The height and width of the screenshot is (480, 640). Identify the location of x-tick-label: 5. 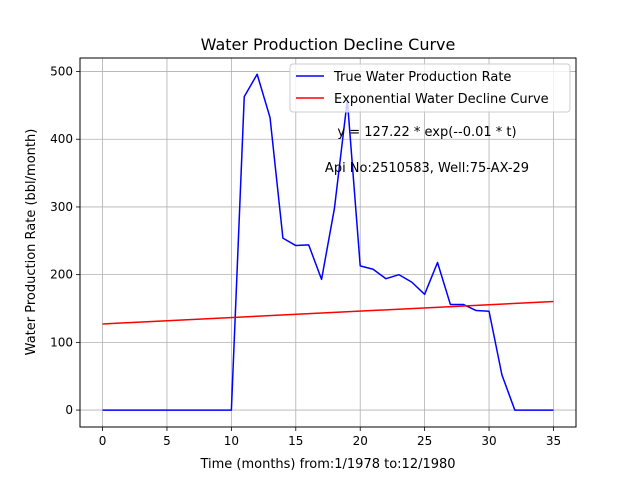
(167, 441).